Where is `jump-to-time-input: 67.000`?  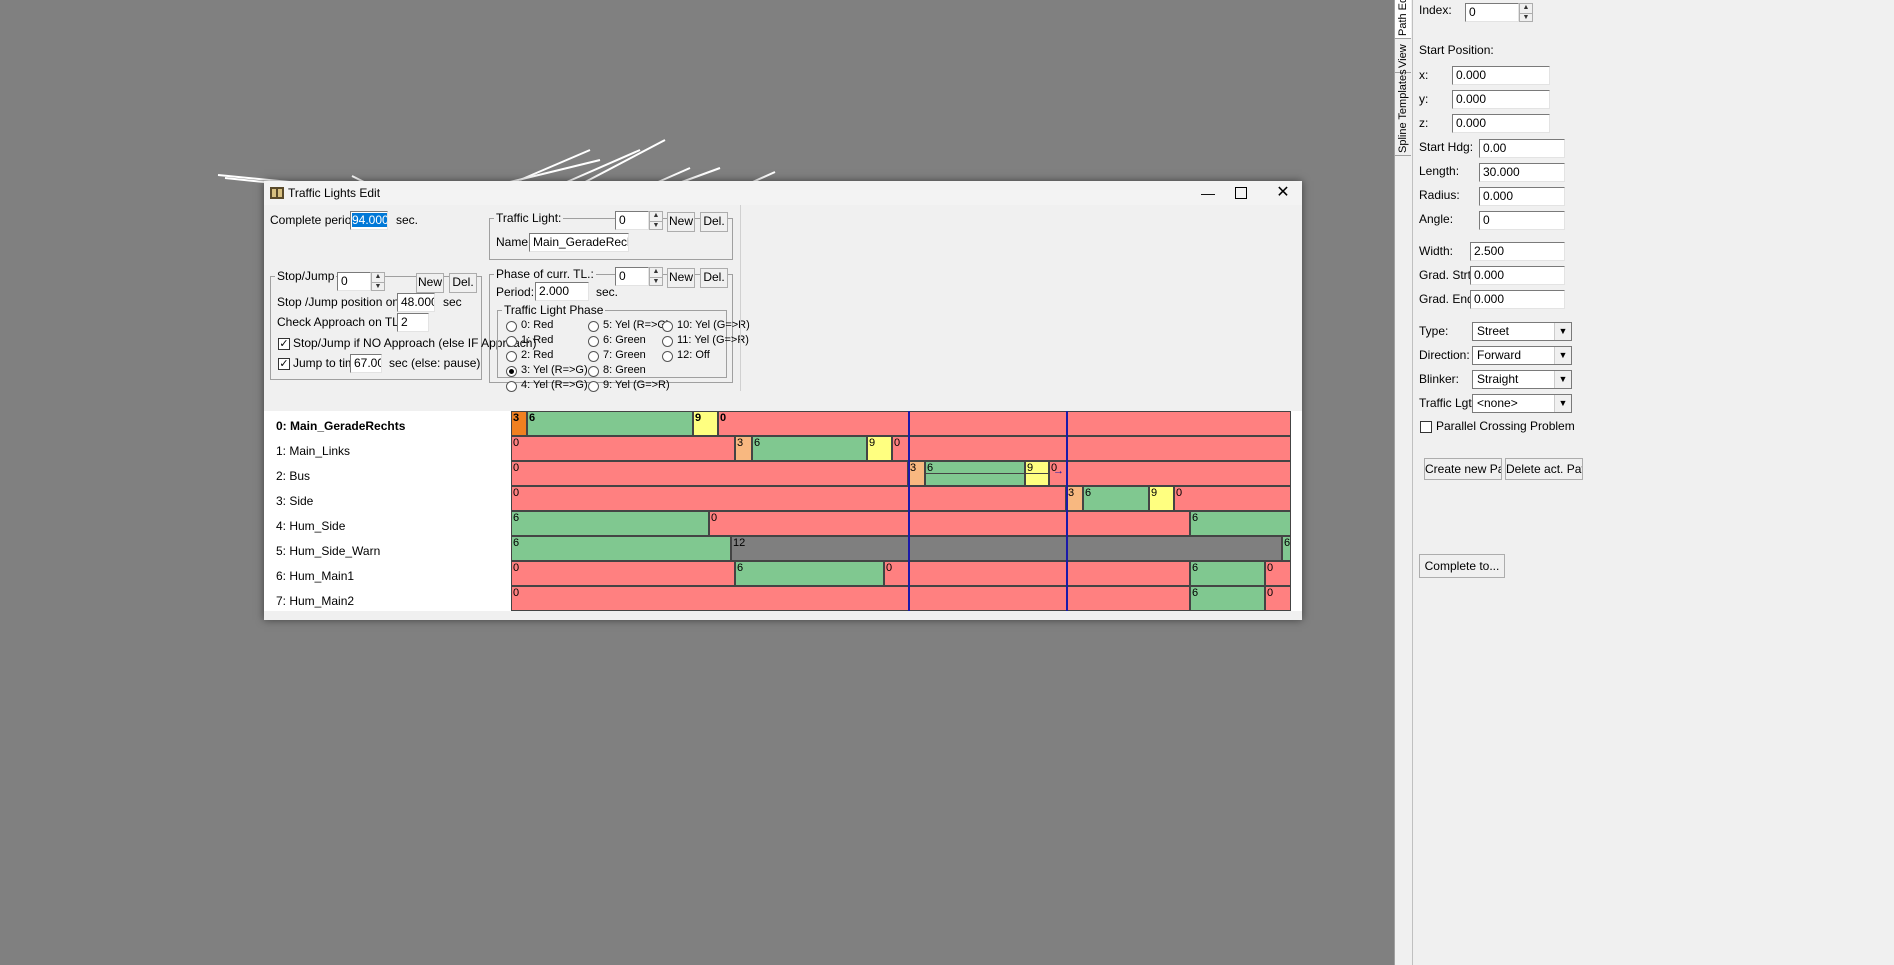 jump-to-time-input: 67.000 is located at coordinates (366, 363).